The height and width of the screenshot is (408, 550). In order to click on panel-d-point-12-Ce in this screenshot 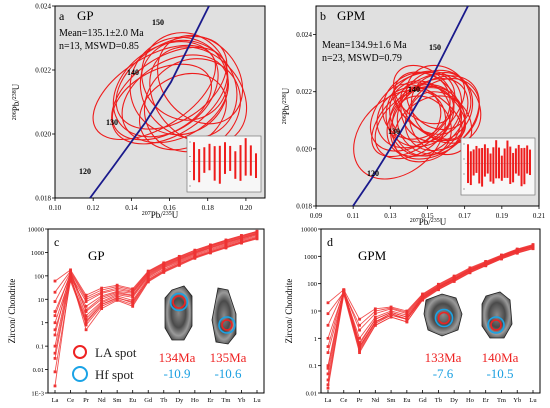, I will do `click(344, 290)`.